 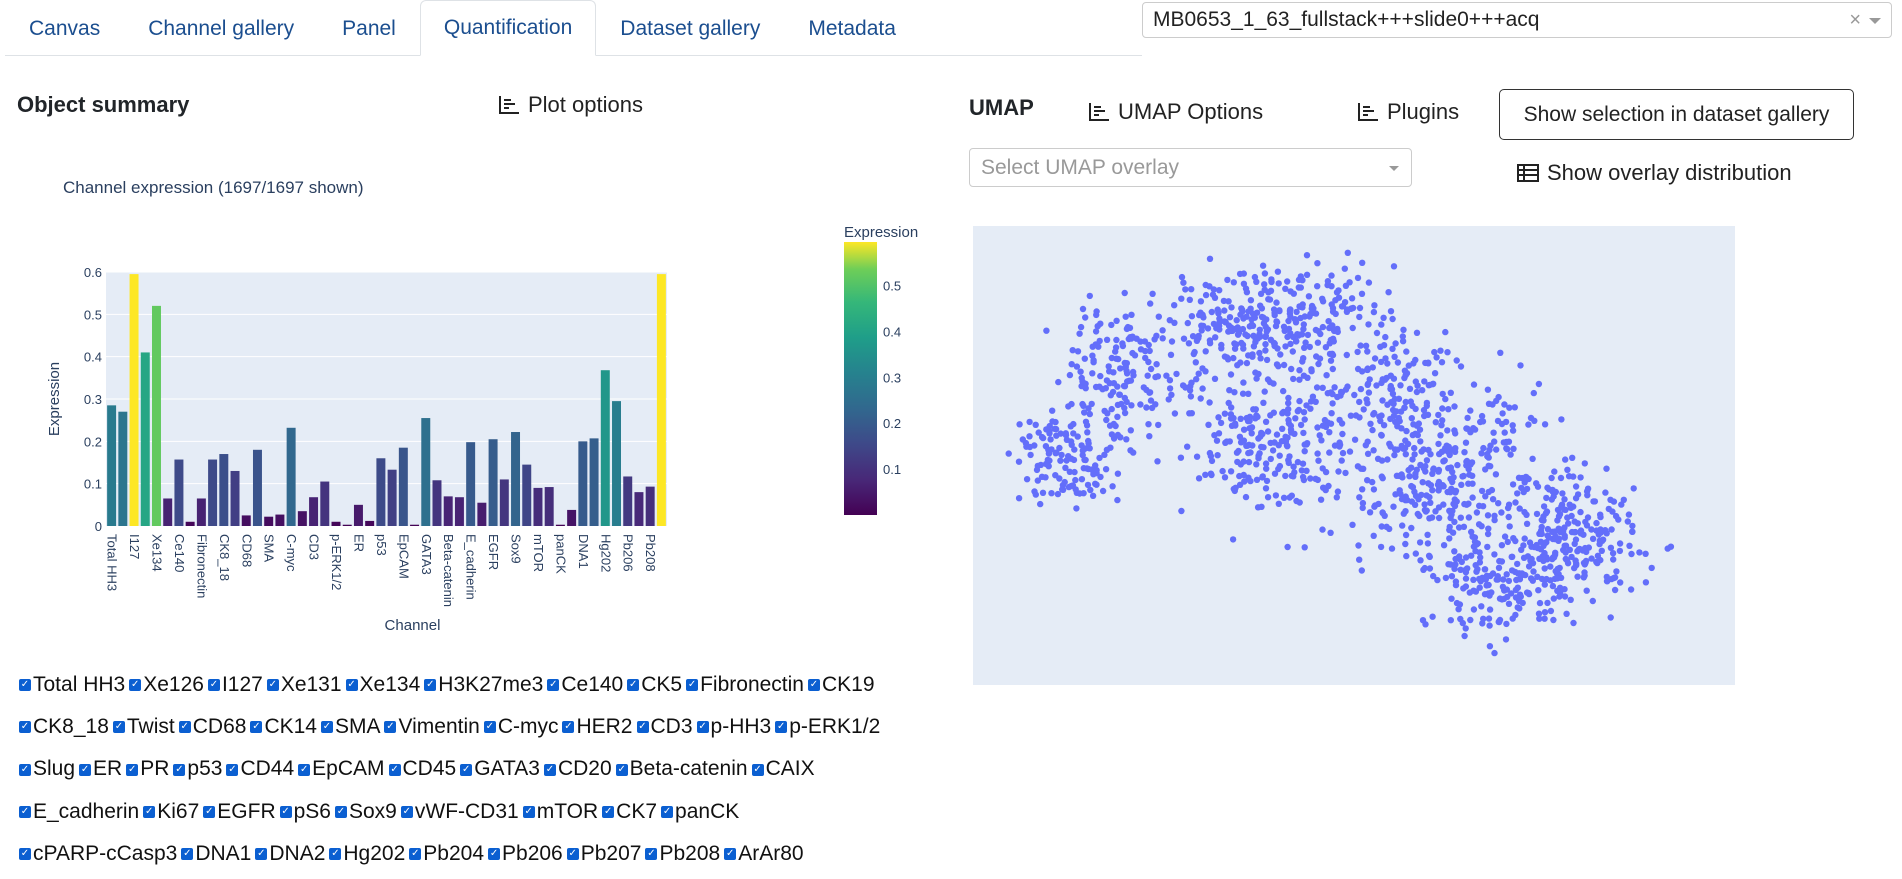 What do you see at coordinates (341, 769) in the screenshot?
I see `channel-checkbox: ✓ EpCAM` at bounding box center [341, 769].